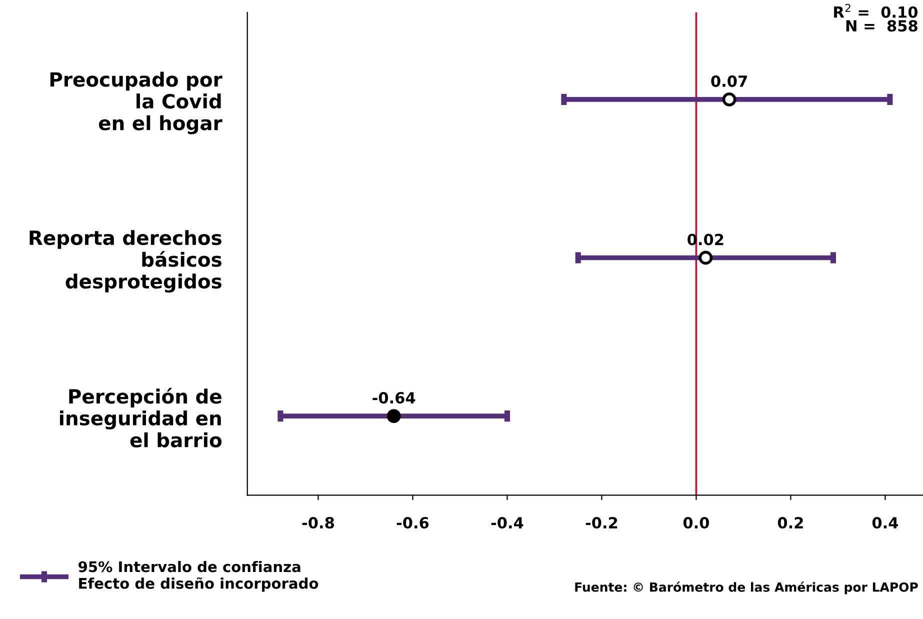 This screenshot has height=619, width=923. I want to click on text: 95% Intervalo de confianza Efecto de diseño incorporado, so click(198, 576).